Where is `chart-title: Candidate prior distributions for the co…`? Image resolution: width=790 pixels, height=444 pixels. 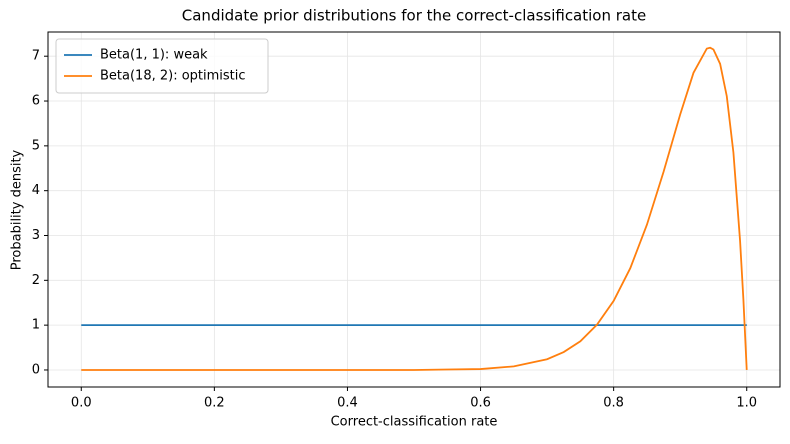 chart-title: Candidate prior distributions for the co… is located at coordinates (414, 16).